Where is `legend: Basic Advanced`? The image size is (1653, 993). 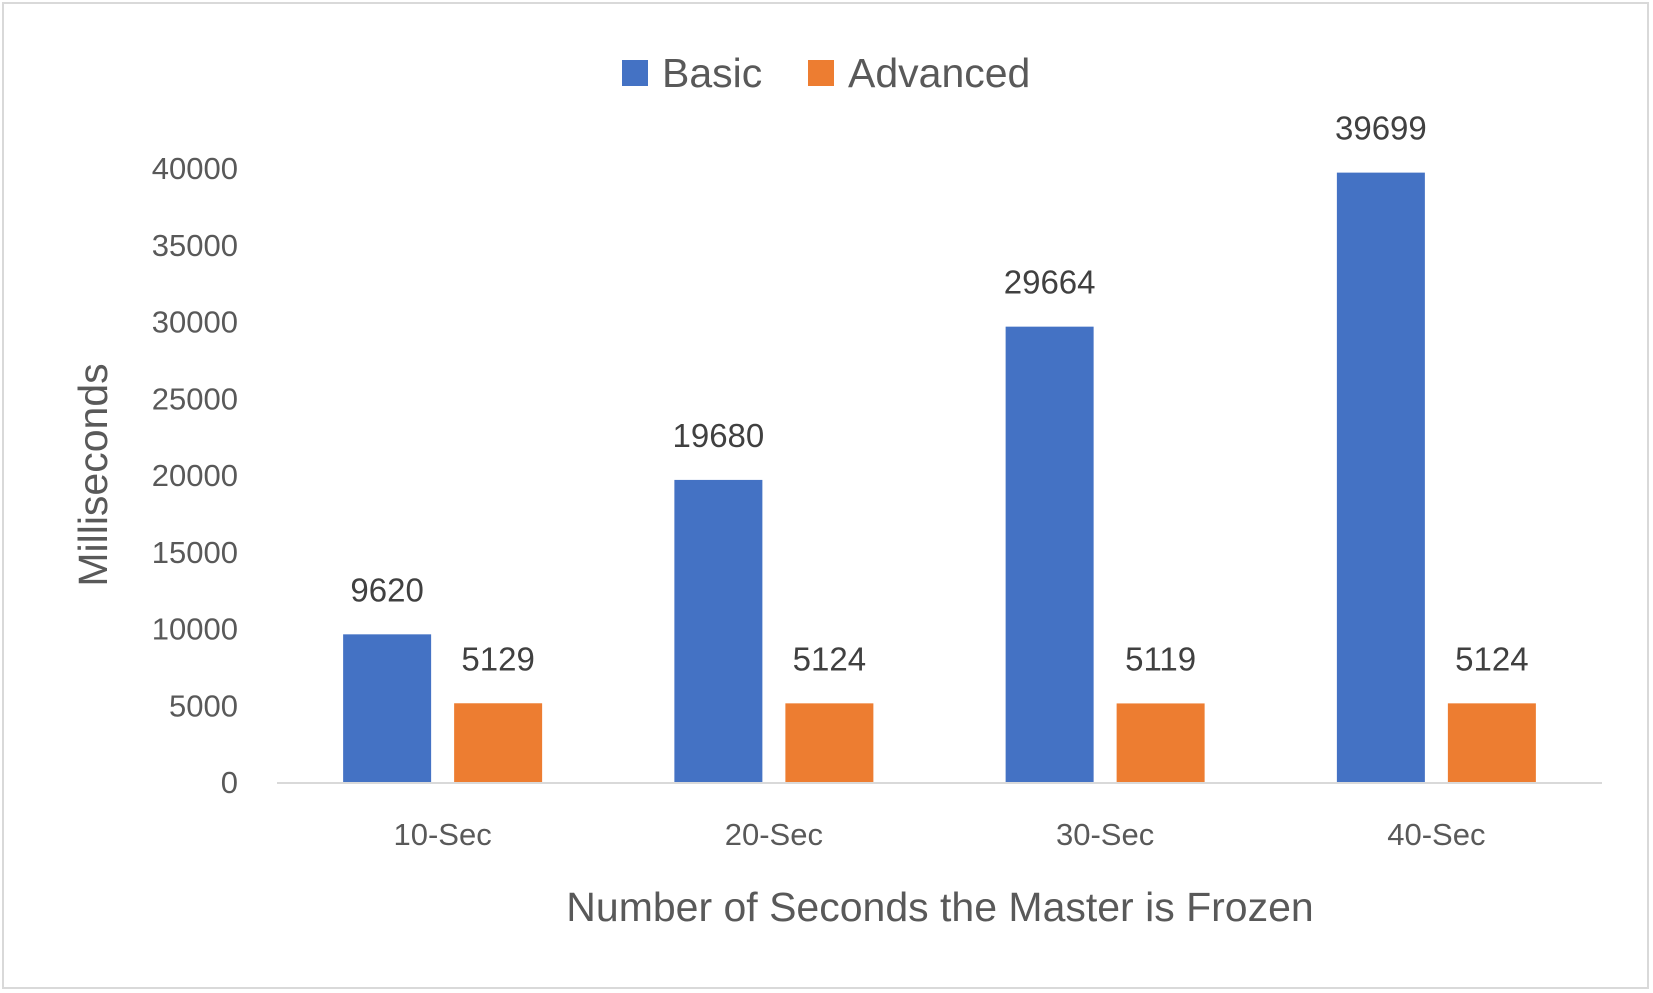 legend: Basic Advanced is located at coordinates (826, 73).